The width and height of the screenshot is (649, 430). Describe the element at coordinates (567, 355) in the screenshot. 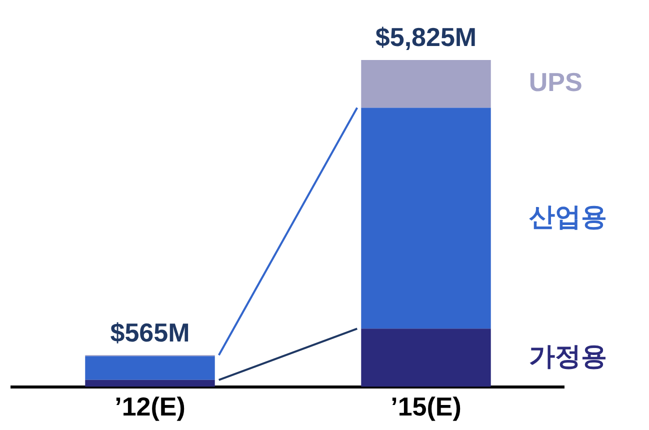

I see `series-label: 가정용` at that location.